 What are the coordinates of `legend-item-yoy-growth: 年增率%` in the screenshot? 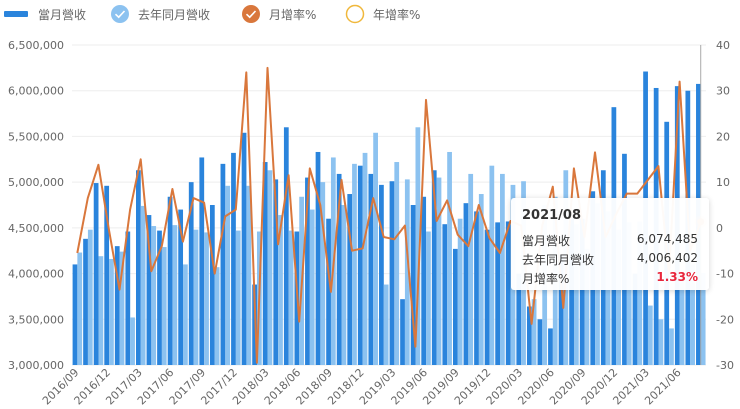 It's located at (382, 14).